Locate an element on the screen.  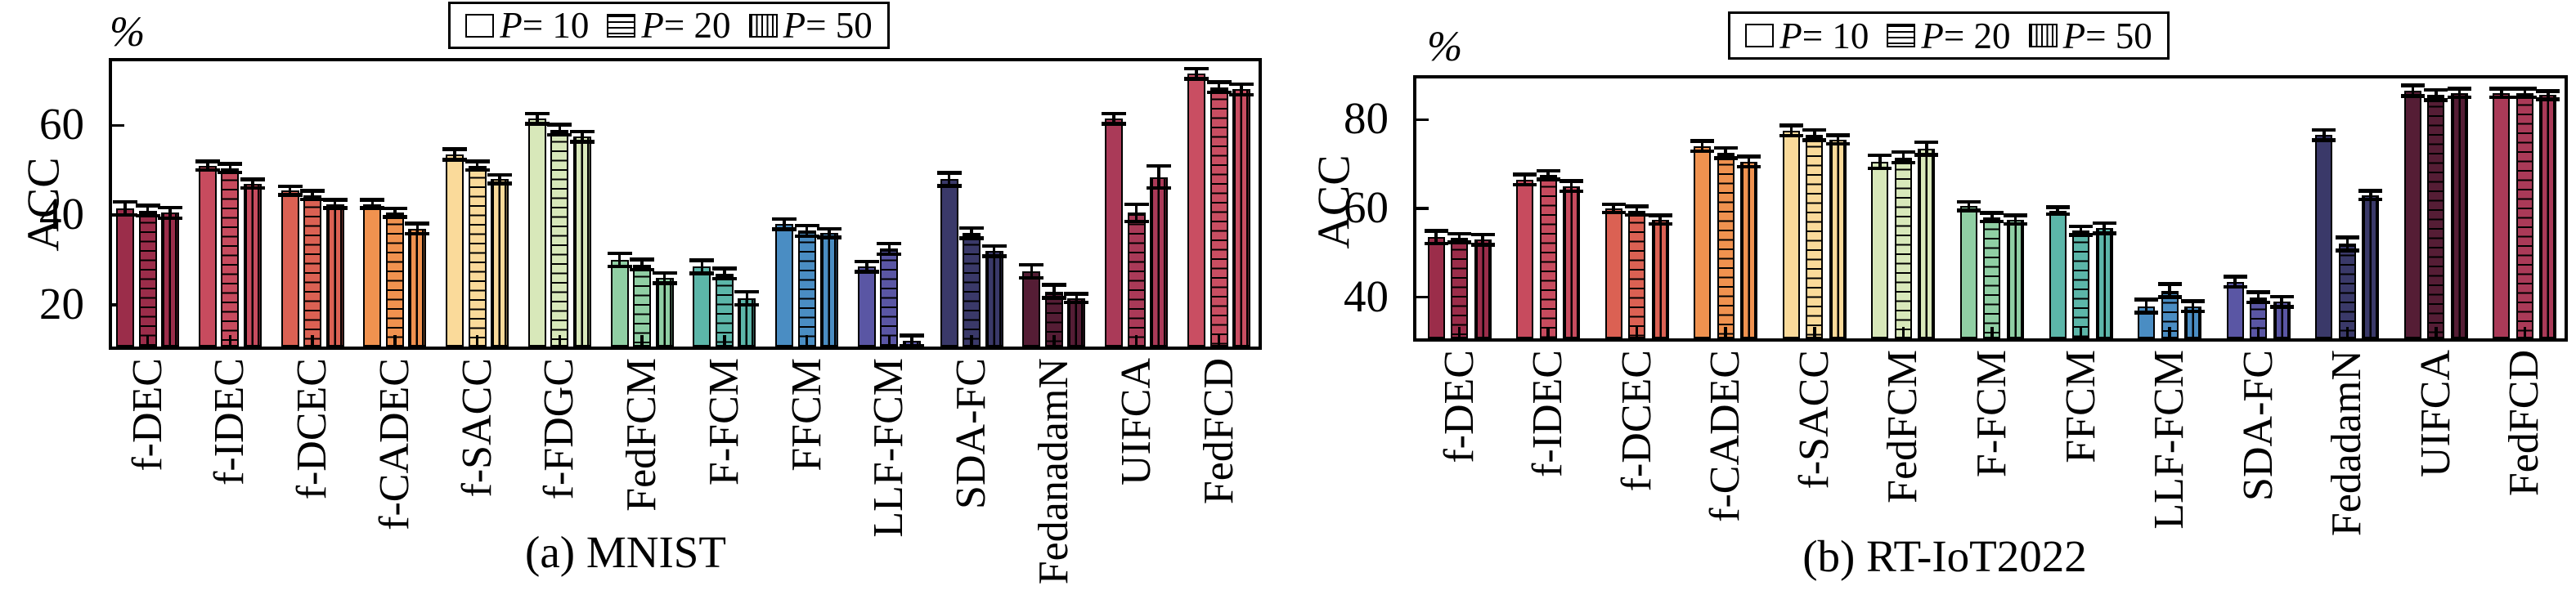
axis-unit-label: % is located at coordinates (128, 32).